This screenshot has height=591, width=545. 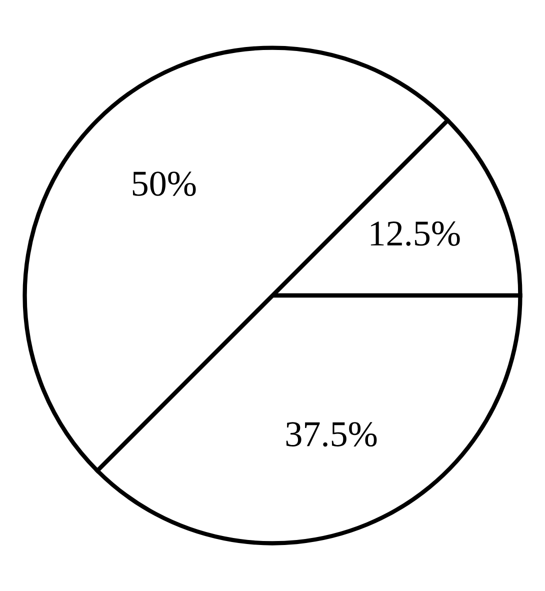 I want to click on data-label: 50%, so click(x=164, y=184).